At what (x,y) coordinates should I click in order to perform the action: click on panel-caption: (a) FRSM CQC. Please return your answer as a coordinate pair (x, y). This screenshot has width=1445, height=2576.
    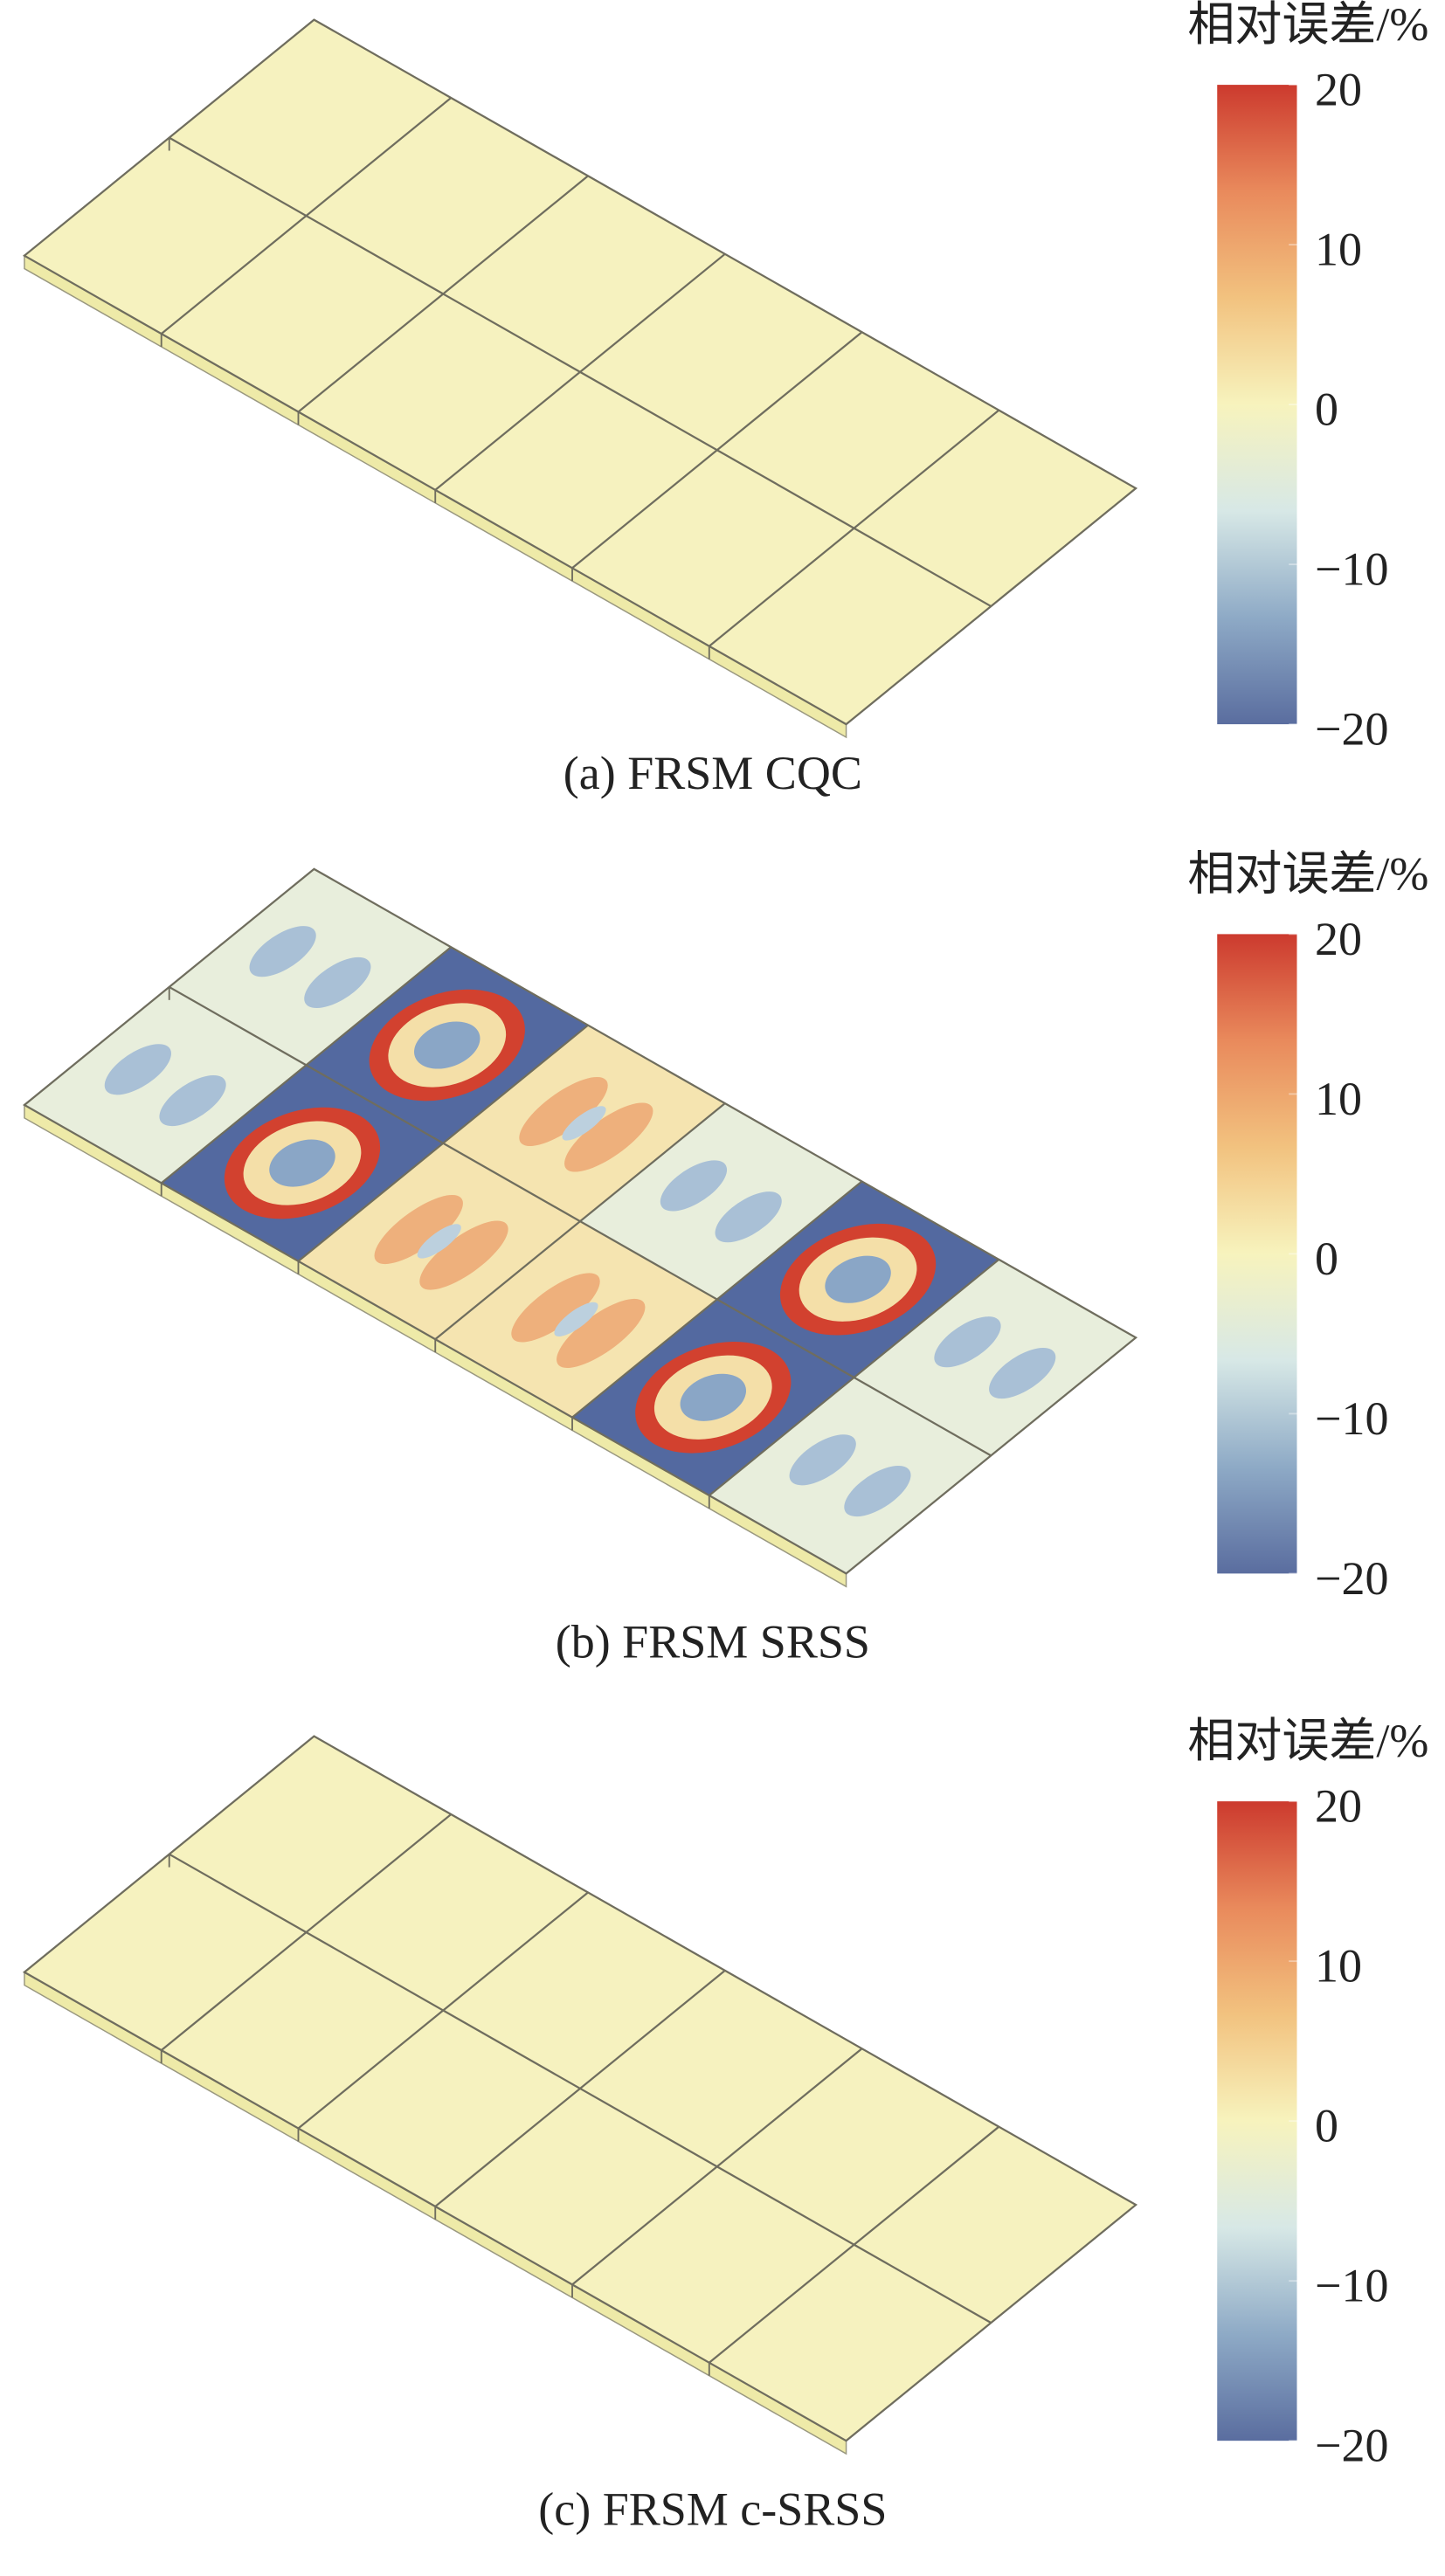
    Looking at the image, I should click on (712, 773).